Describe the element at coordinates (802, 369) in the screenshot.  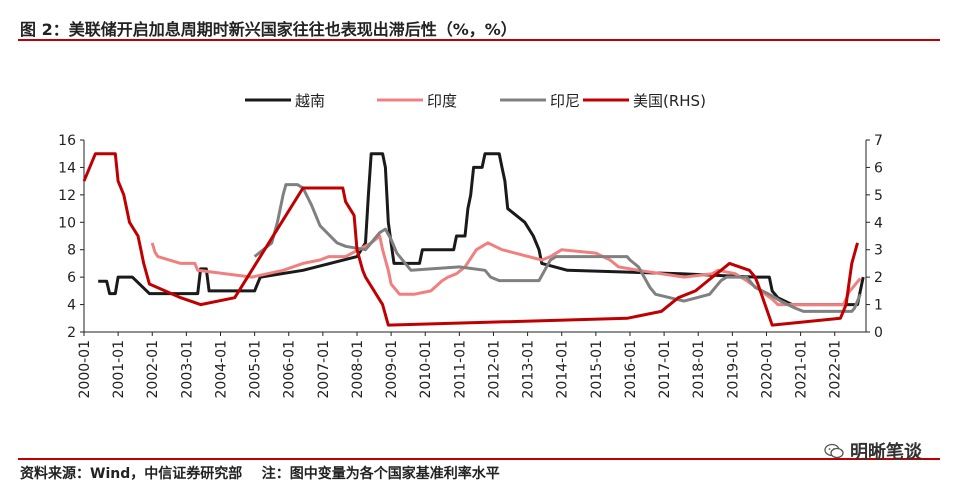
I see `x-tick-label: 2021-01` at that location.